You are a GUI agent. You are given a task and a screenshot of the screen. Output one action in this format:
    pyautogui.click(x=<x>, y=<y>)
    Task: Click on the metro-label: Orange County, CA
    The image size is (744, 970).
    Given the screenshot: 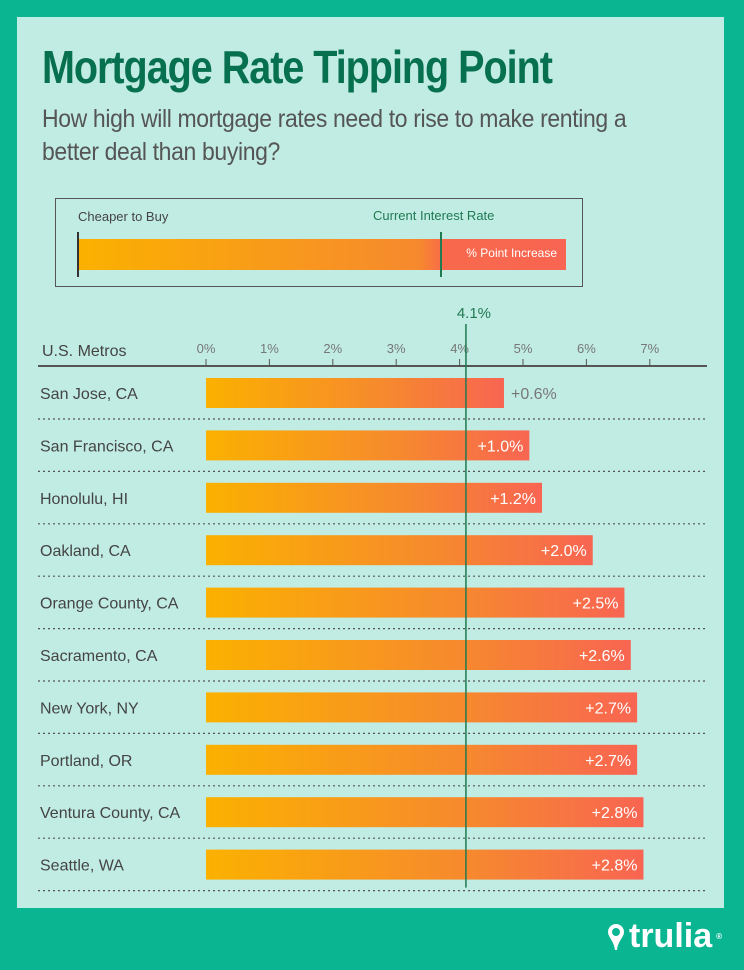 What is the action you would take?
    pyautogui.click(x=109, y=604)
    